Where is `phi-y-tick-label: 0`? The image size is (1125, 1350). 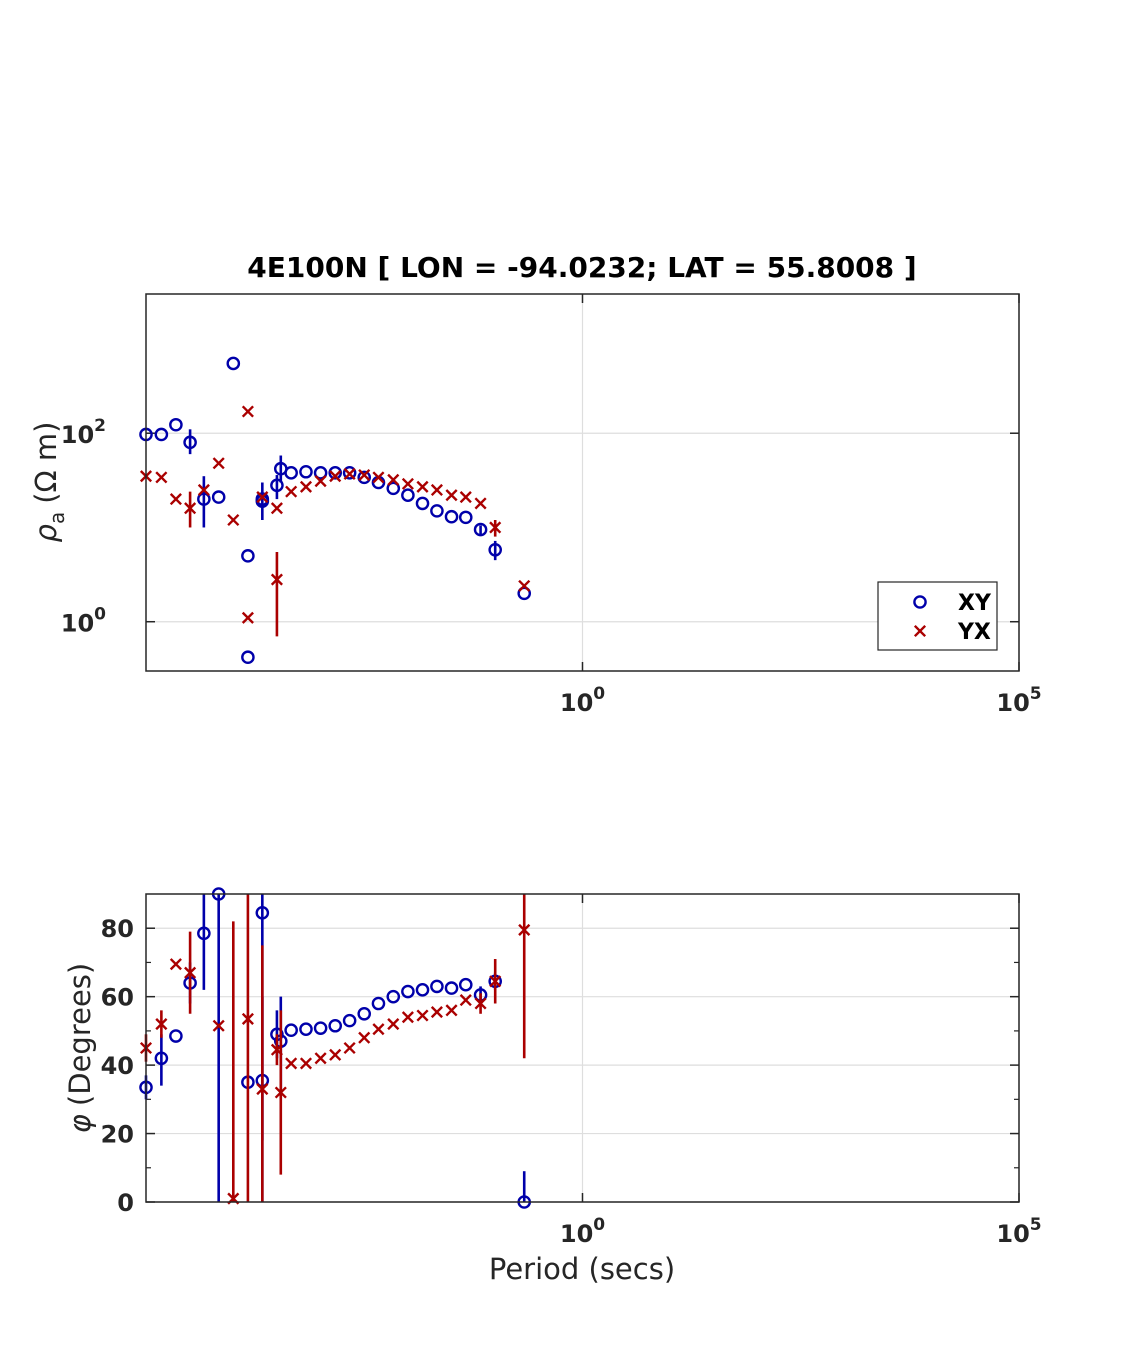
phi-y-tick-label: 0 is located at coordinates (125, 1203).